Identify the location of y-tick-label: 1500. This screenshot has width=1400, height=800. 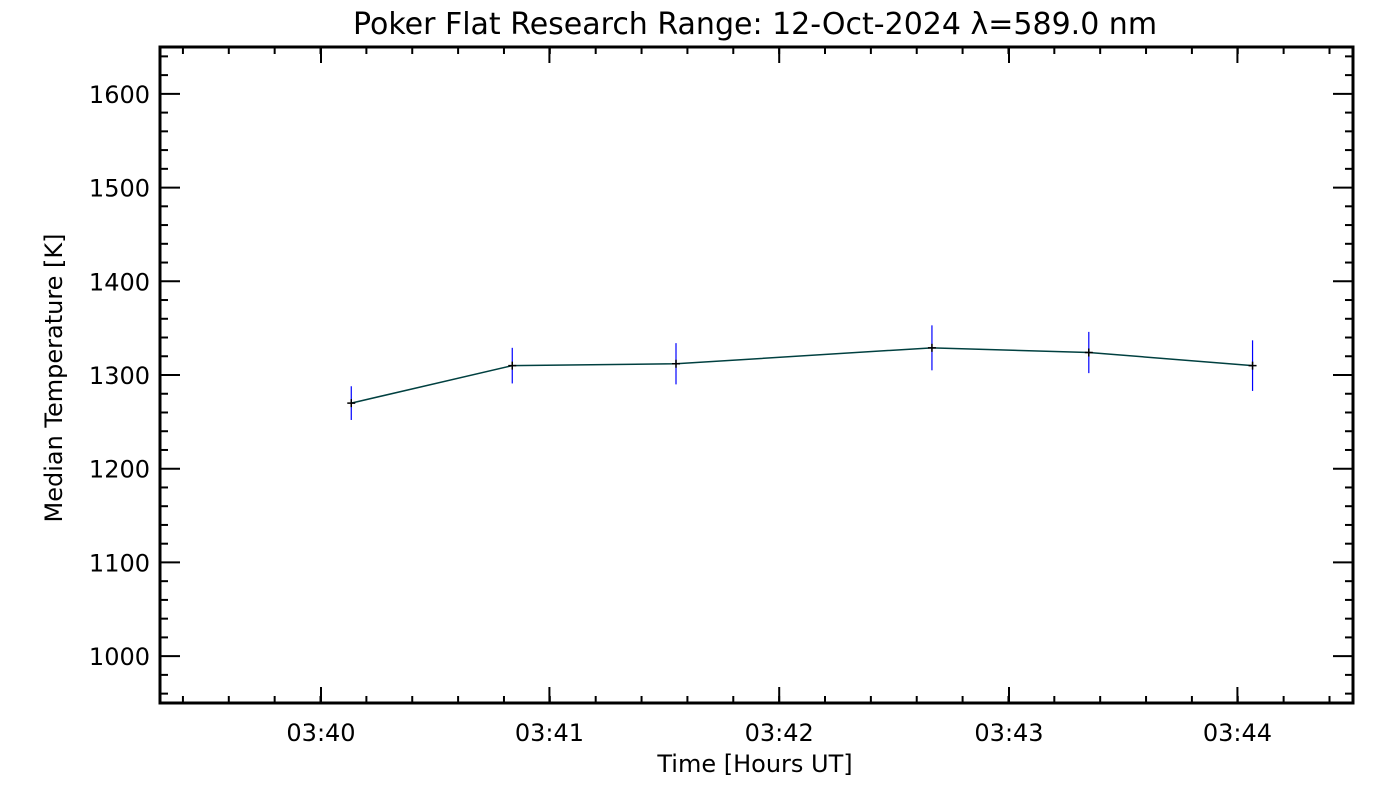
(119, 189).